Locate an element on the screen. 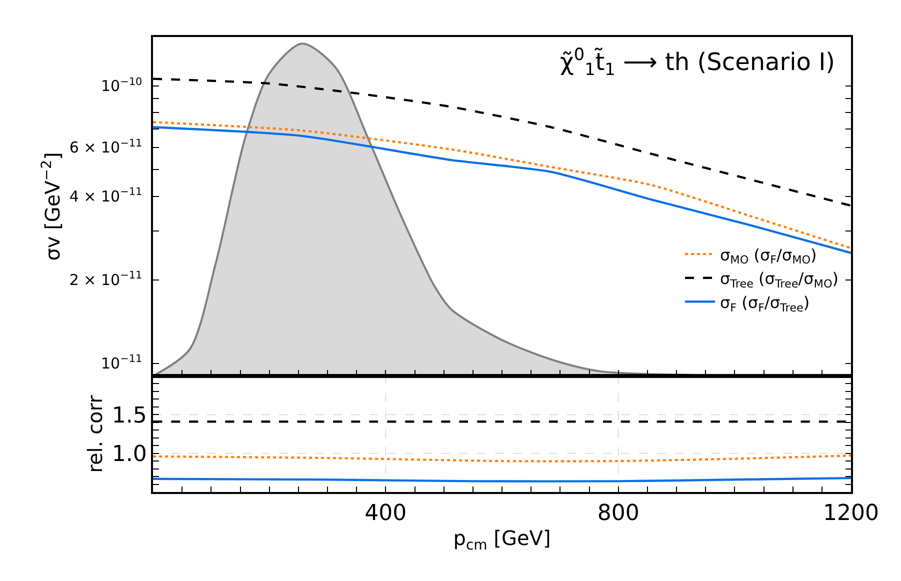 The height and width of the screenshot is (581, 901). x-tick-label: 1200 is located at coordinates (851, 513).